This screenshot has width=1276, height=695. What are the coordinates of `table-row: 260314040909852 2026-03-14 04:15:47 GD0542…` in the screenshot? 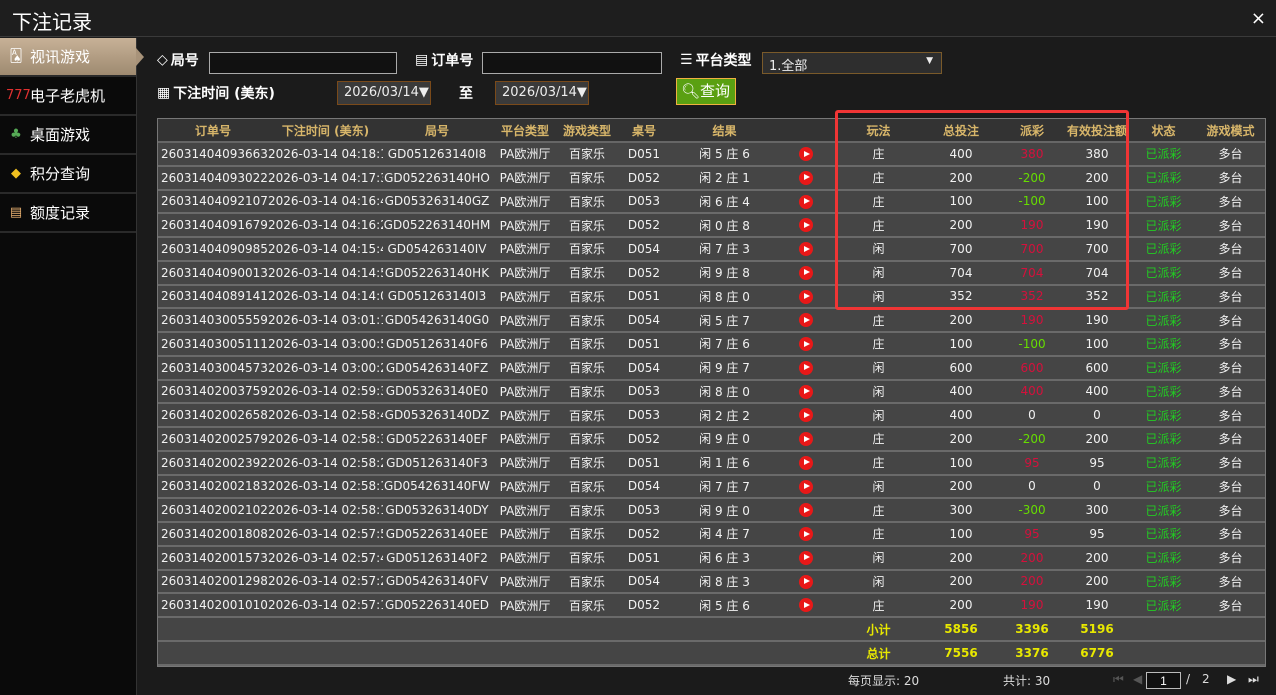 It's located at (711, 249).